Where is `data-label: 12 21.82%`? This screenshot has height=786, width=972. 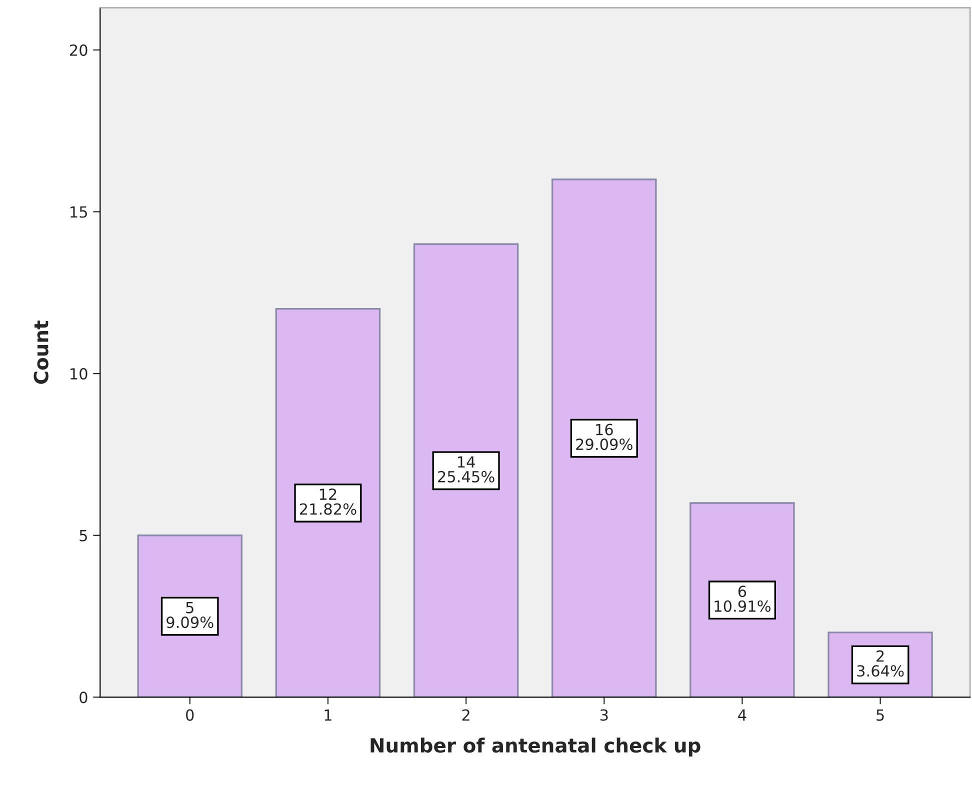 data-label: 12 21.82% is located at coordinates (328, 501).